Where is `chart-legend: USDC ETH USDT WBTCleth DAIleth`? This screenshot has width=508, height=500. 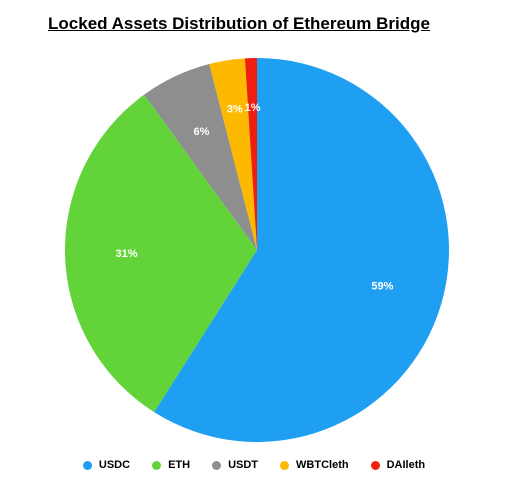 chart-legend: USDC ETH USDT WBTCleth DAIleth is located at coordinates (254, 465).